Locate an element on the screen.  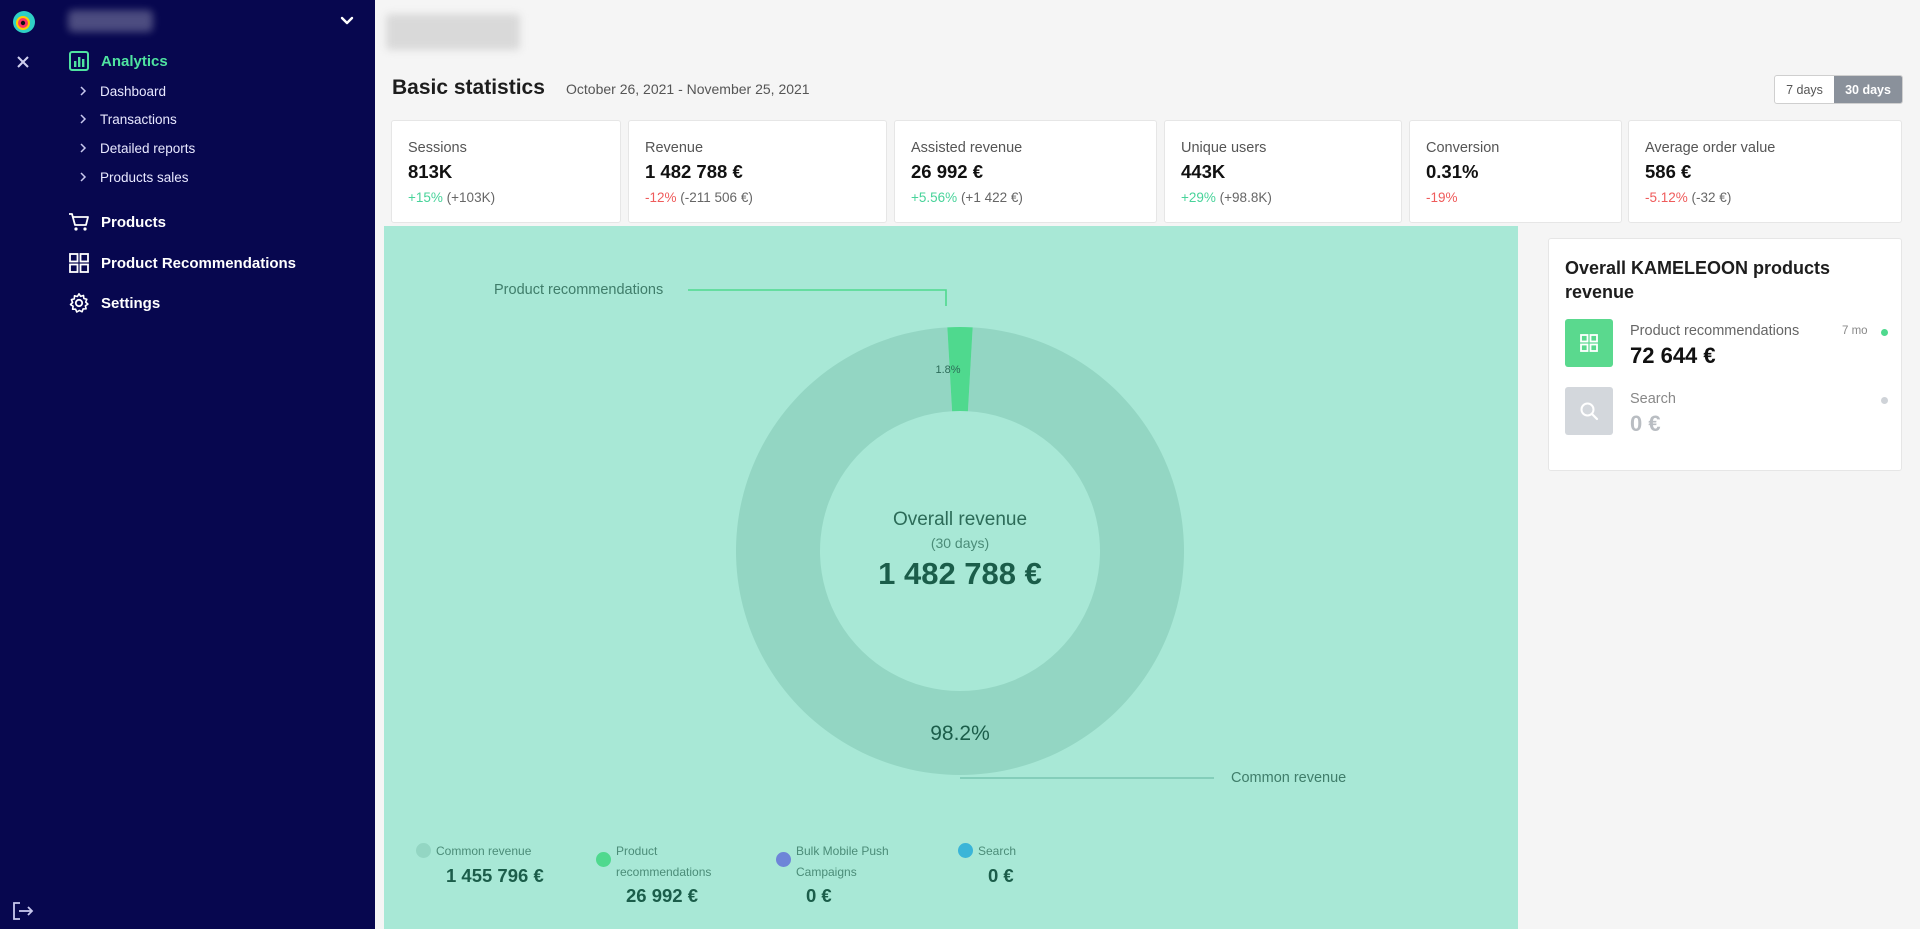
sidebar-item-settings: Settings is located at coordinates (114, 303).